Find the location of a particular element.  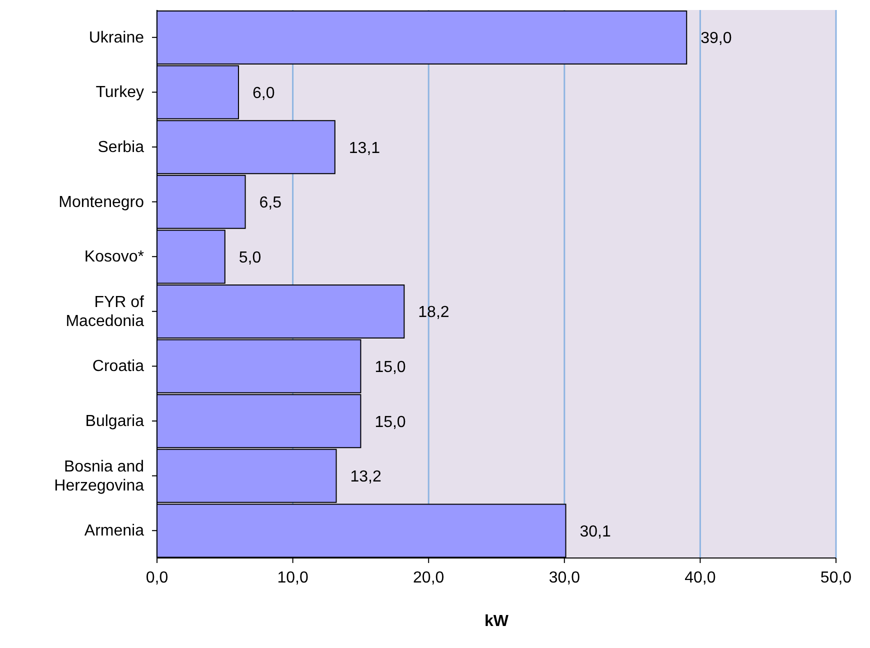

y-tick-label: Ukraine is located at coordinates (116, 37).